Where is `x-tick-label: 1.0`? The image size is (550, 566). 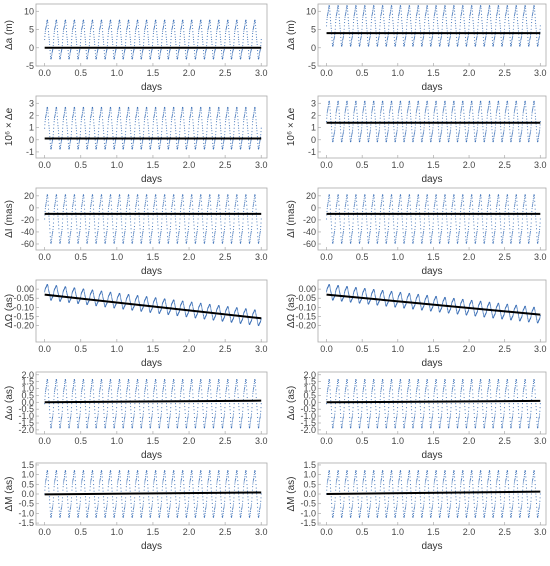
x-tick-label: 1.0 is located at coordinates (398, 165).